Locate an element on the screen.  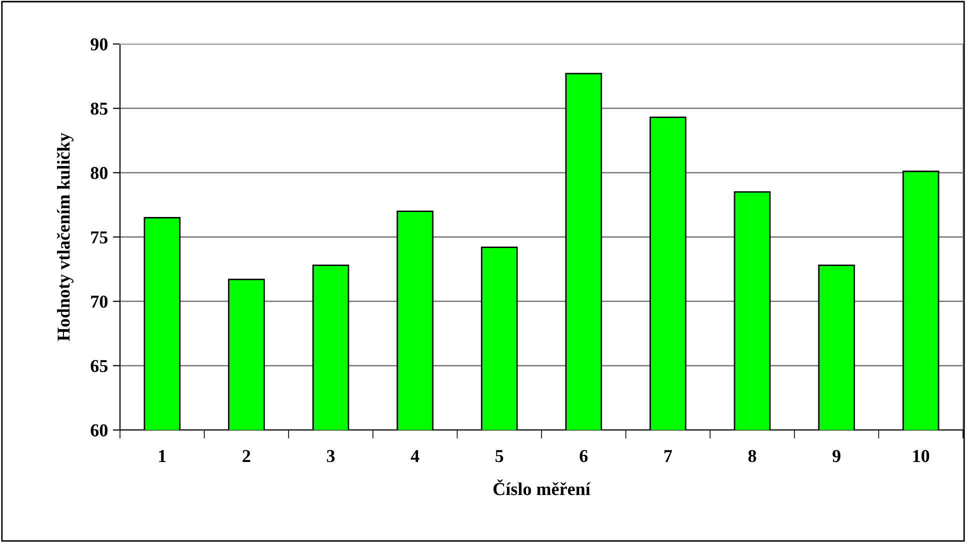
y-tick-label: 75 is located at coordinates (99, 237).